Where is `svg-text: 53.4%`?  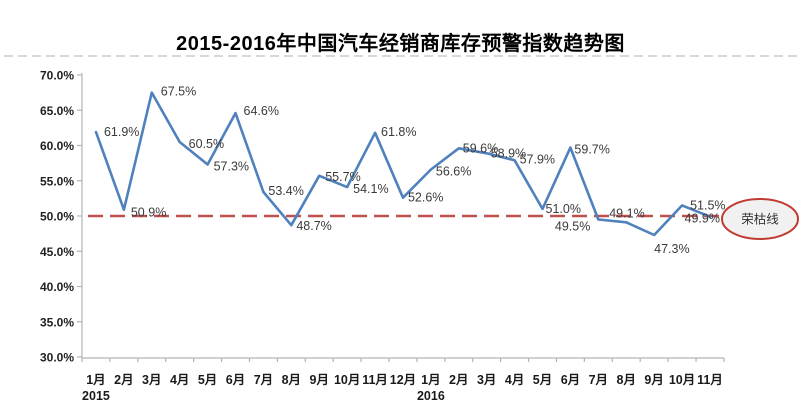
svg-text: 53.4% is located at coordinates (285, 191).